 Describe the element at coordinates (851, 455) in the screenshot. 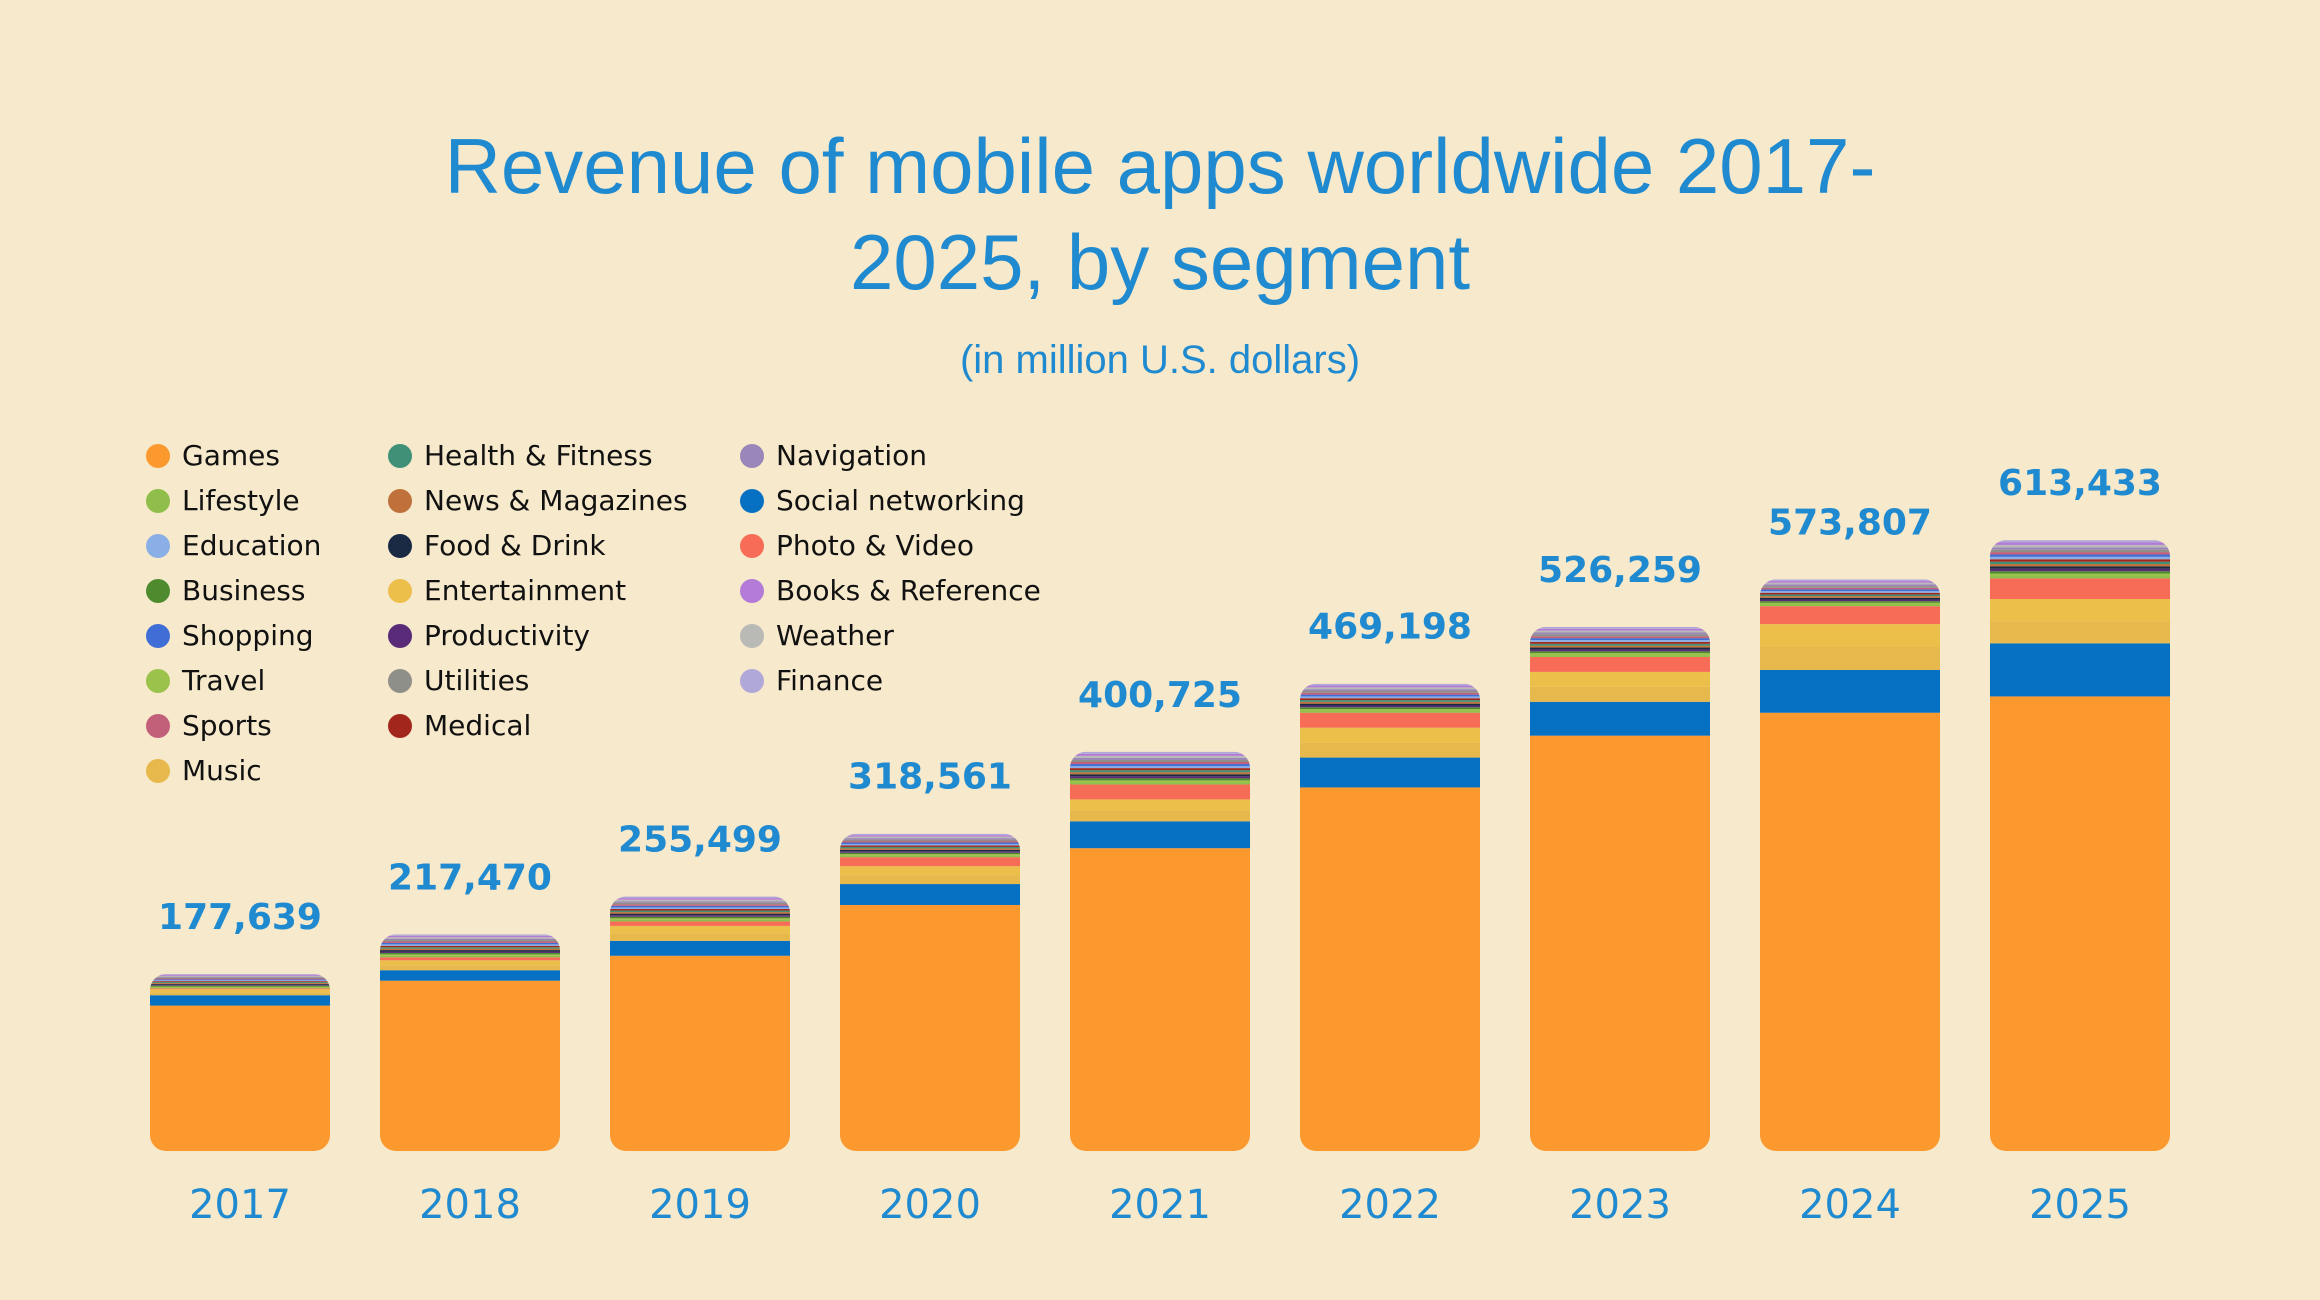

I see `legend-label: Navigation` at that location.